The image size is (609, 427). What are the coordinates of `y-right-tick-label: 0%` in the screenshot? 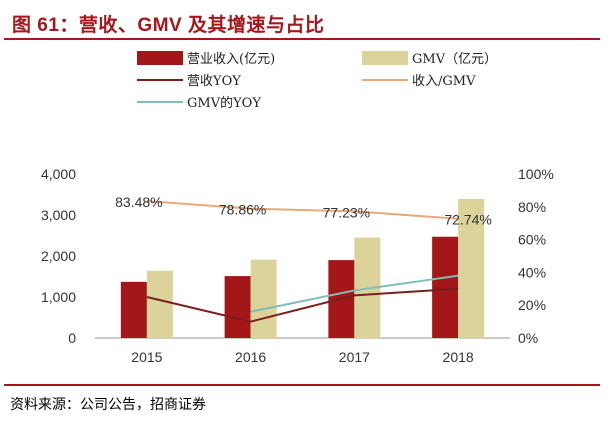 It's located at (528, 338).